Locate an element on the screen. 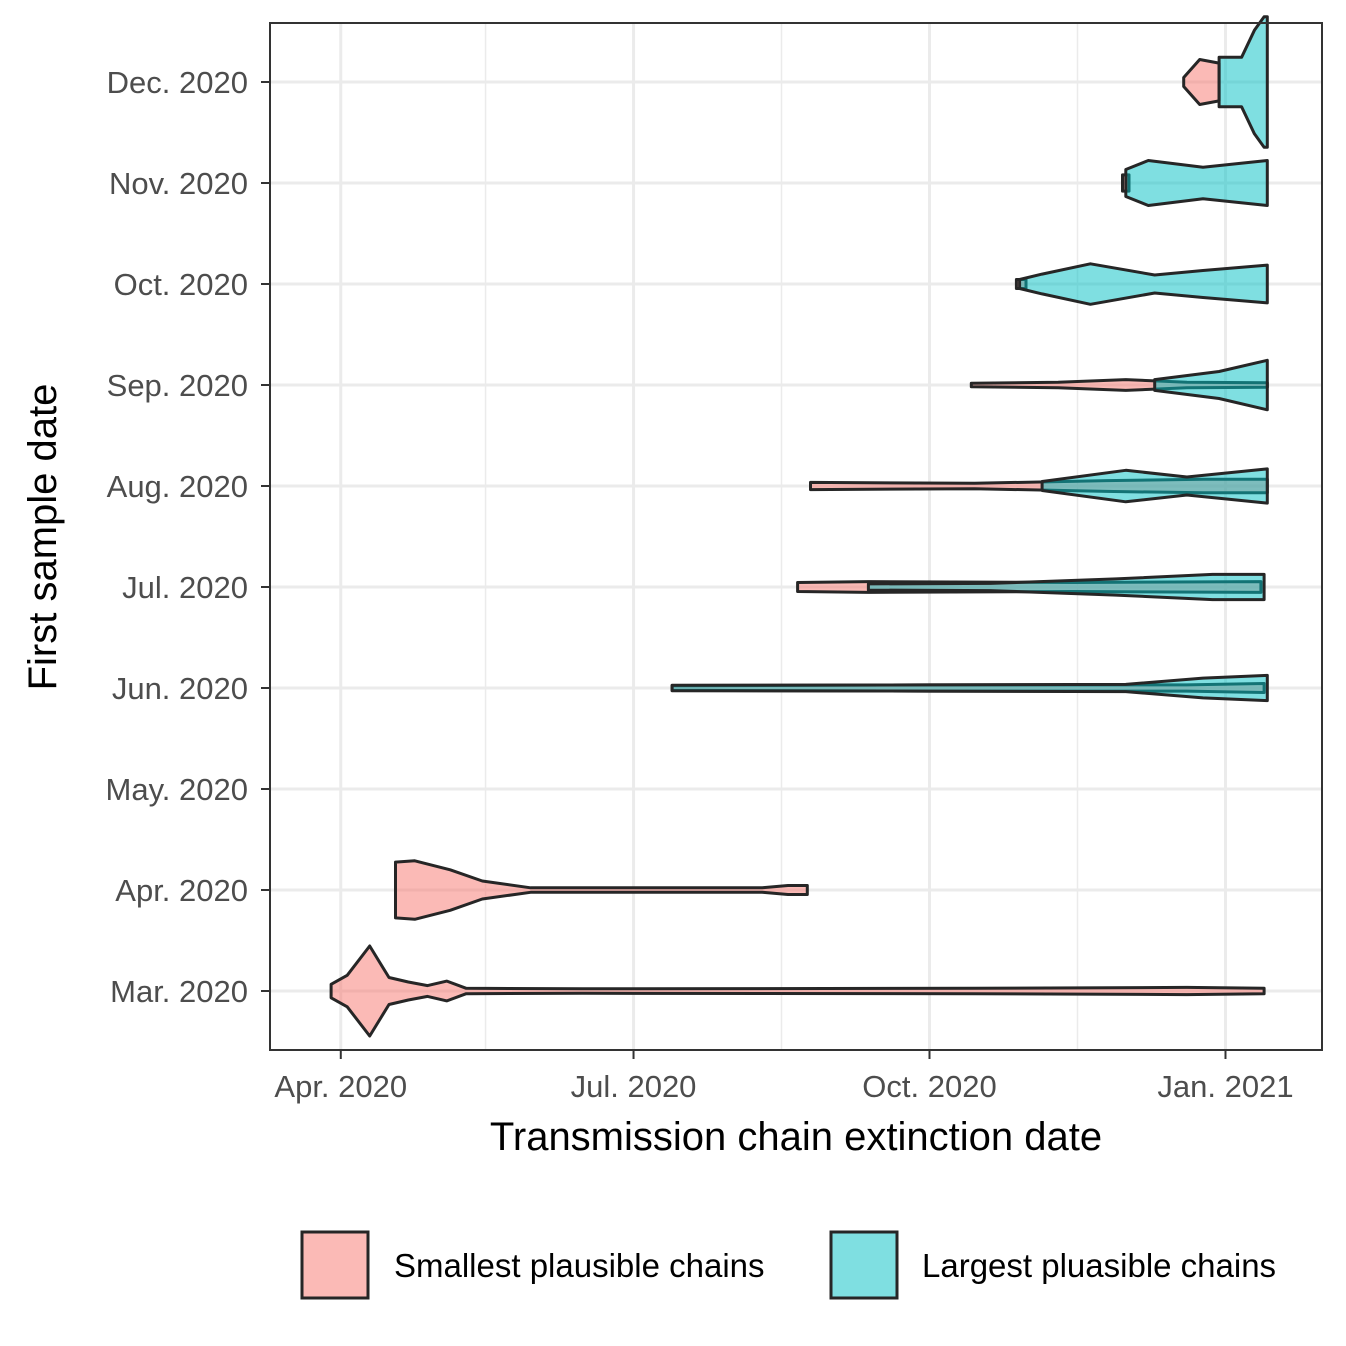 The image size is (1346, 1346). x-tick-label: Apr. 2020 is located at coordinates (340, 1086).